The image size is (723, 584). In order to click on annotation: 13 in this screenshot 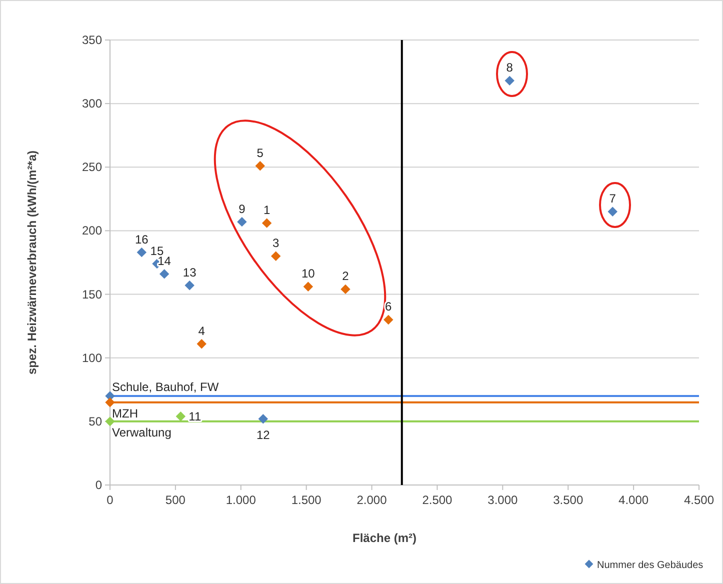, I will do `click(189, 272)`.